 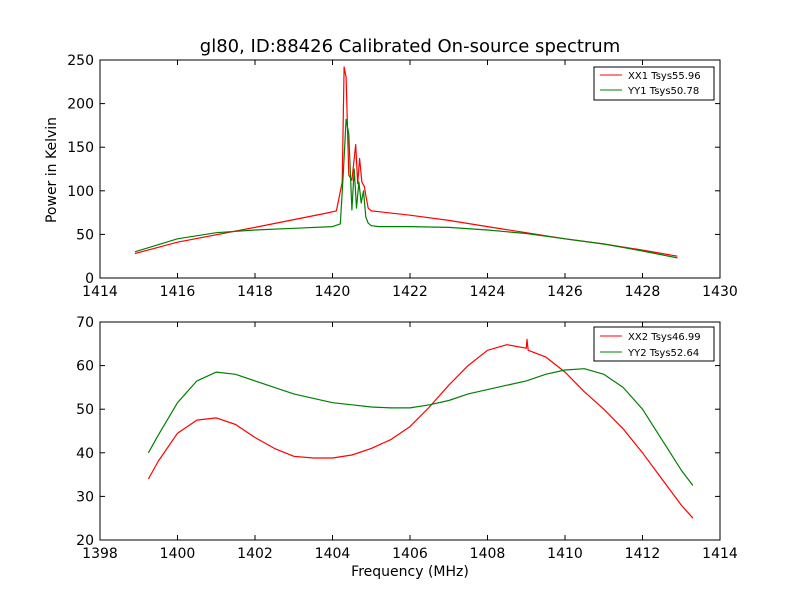 What do you see at coordinates (410, 292) in the screenshot?
I see `x-tick-label: 1422` at bounding box center [410, 292].